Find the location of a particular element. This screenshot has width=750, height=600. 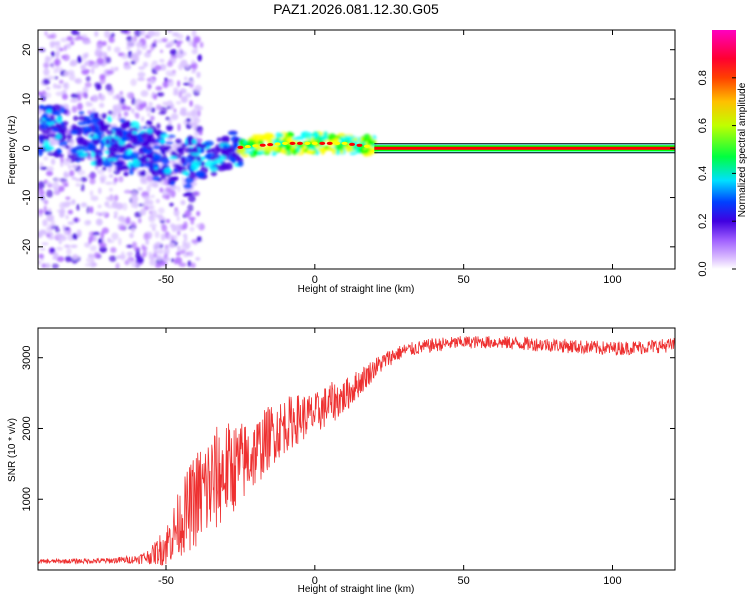

colorbar-tick-label: 0.0 is located at coordinates (703, 268).